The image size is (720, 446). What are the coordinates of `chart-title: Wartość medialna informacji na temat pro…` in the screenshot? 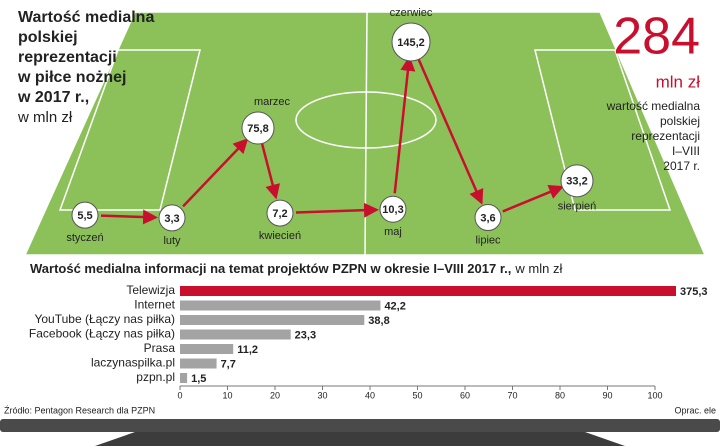 It's located at (296, 268).